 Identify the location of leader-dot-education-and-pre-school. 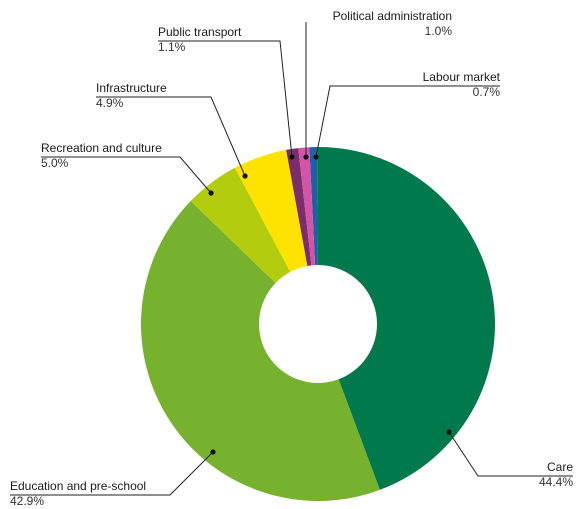
(213, 452).